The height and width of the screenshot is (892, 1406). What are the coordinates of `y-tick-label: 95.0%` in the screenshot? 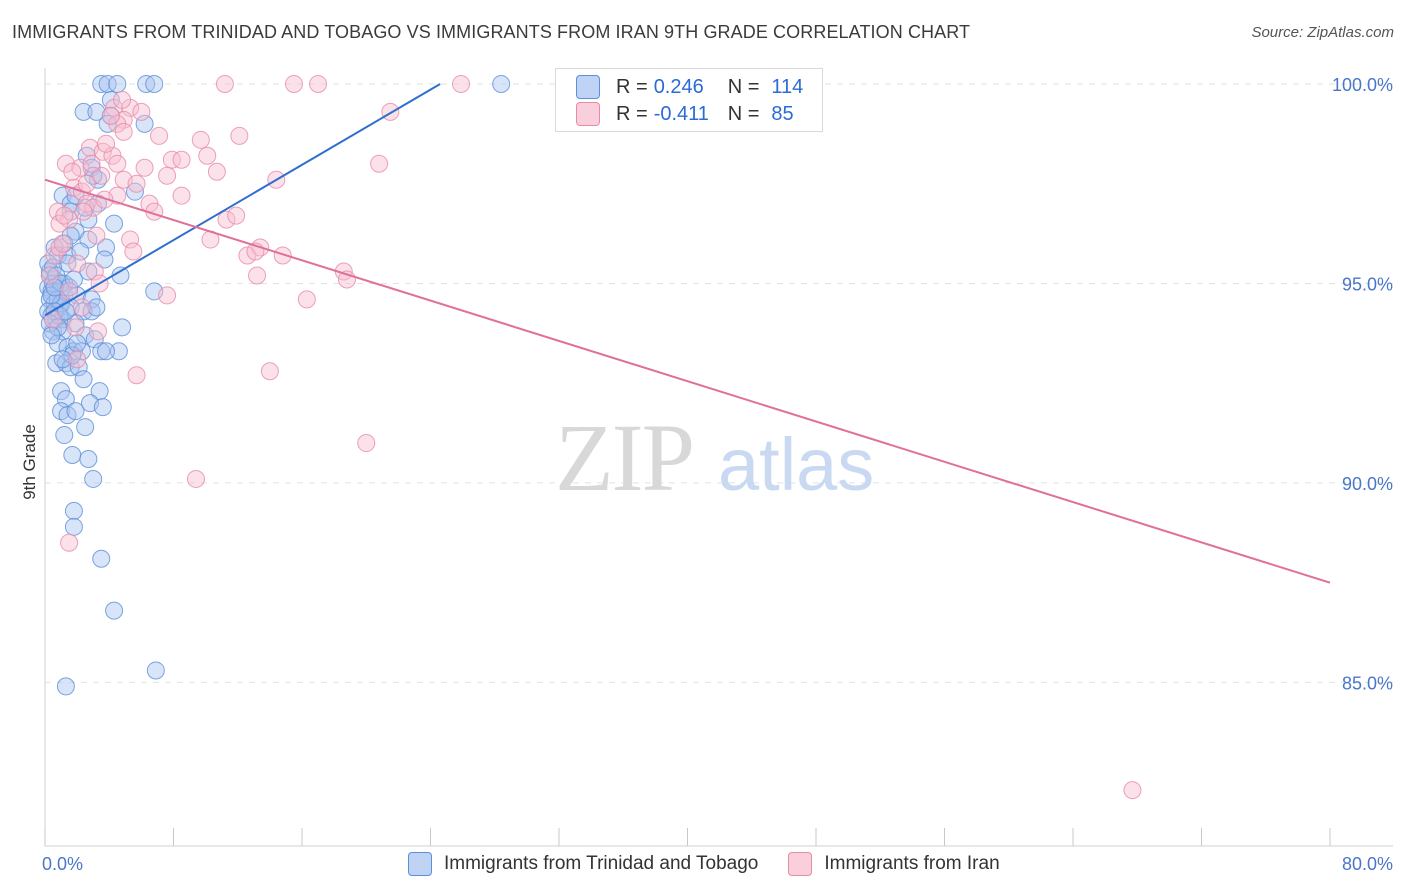 It's located at (1367, 284).